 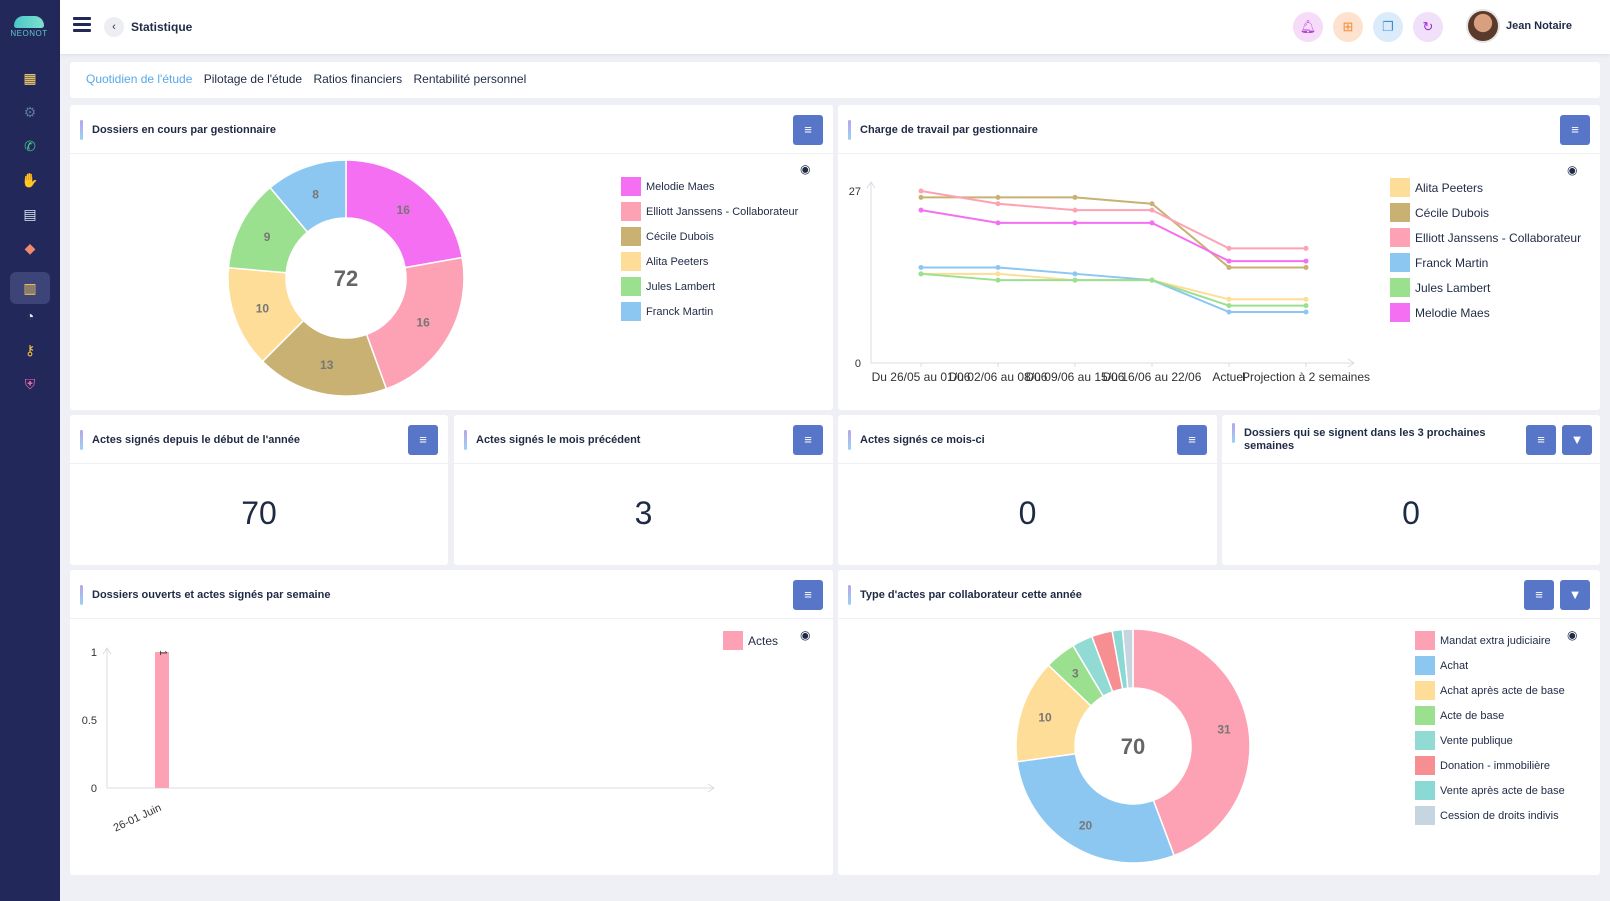 What do you see at coordinates (30, 111) in the screenshot?
I see `gear-icon: ⚙` at bounding box center [30, 111].